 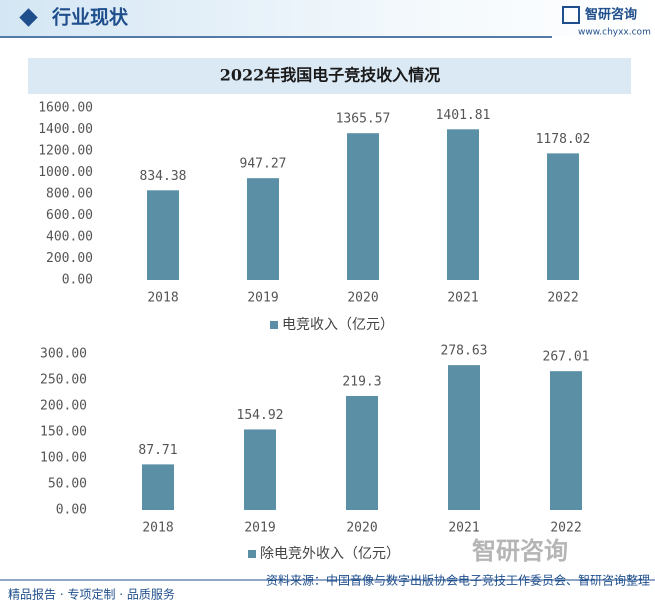 What do you see at coordinates (63, 458) in the screenshot?
I see `y-tick-label: 100.00` at bounding box center [63, 458].